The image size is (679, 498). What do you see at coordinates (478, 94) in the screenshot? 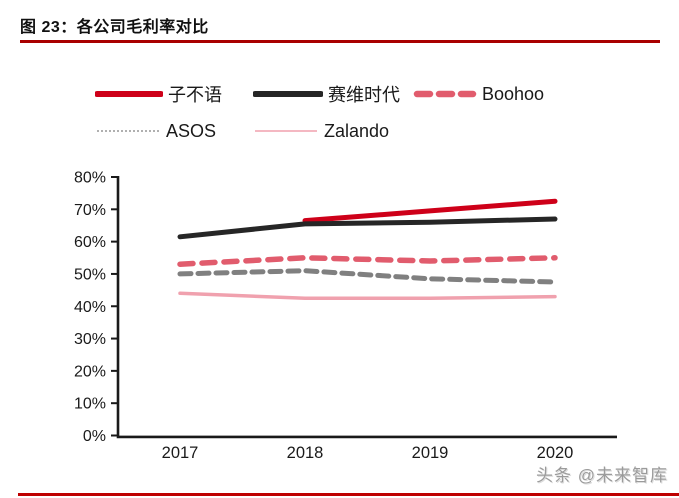
I see `legend-item-boohoo: Boohoo` at bounding box center [478, 94].